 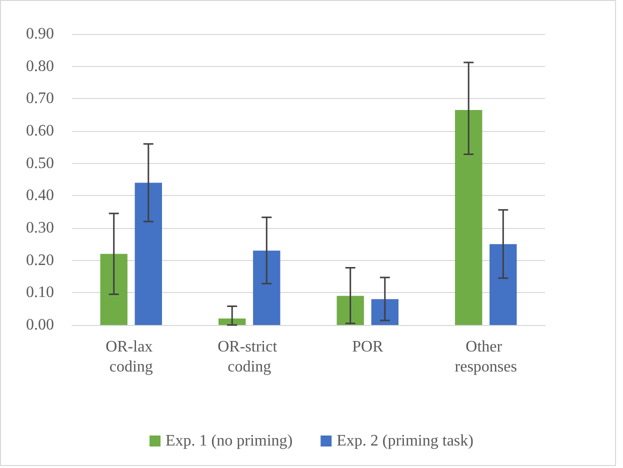 What do you see at coordinates (40, 66) in the screenshot?
I see `y-tick-label: 0.80` at bounding box center [40, 66].